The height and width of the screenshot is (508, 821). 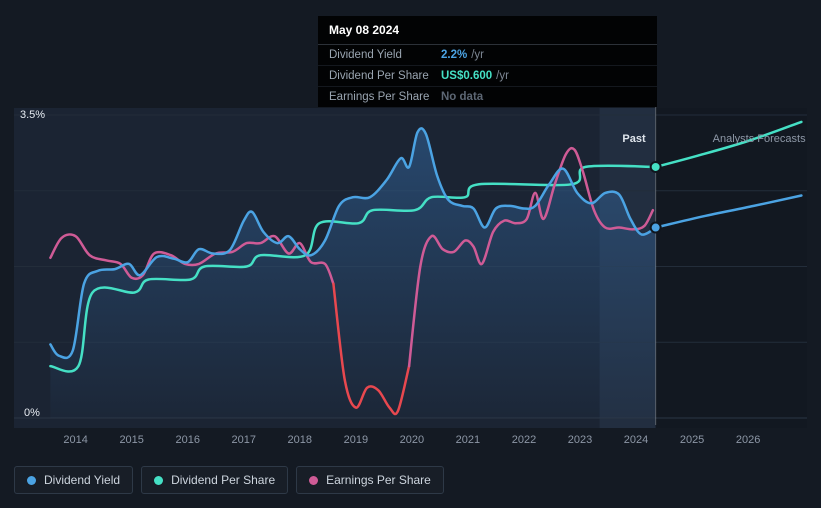 What do you see at coordinates (728, 211) in the screenshot?
I see `dividend-yield-forecast-line` at bounding box center [728, 211].